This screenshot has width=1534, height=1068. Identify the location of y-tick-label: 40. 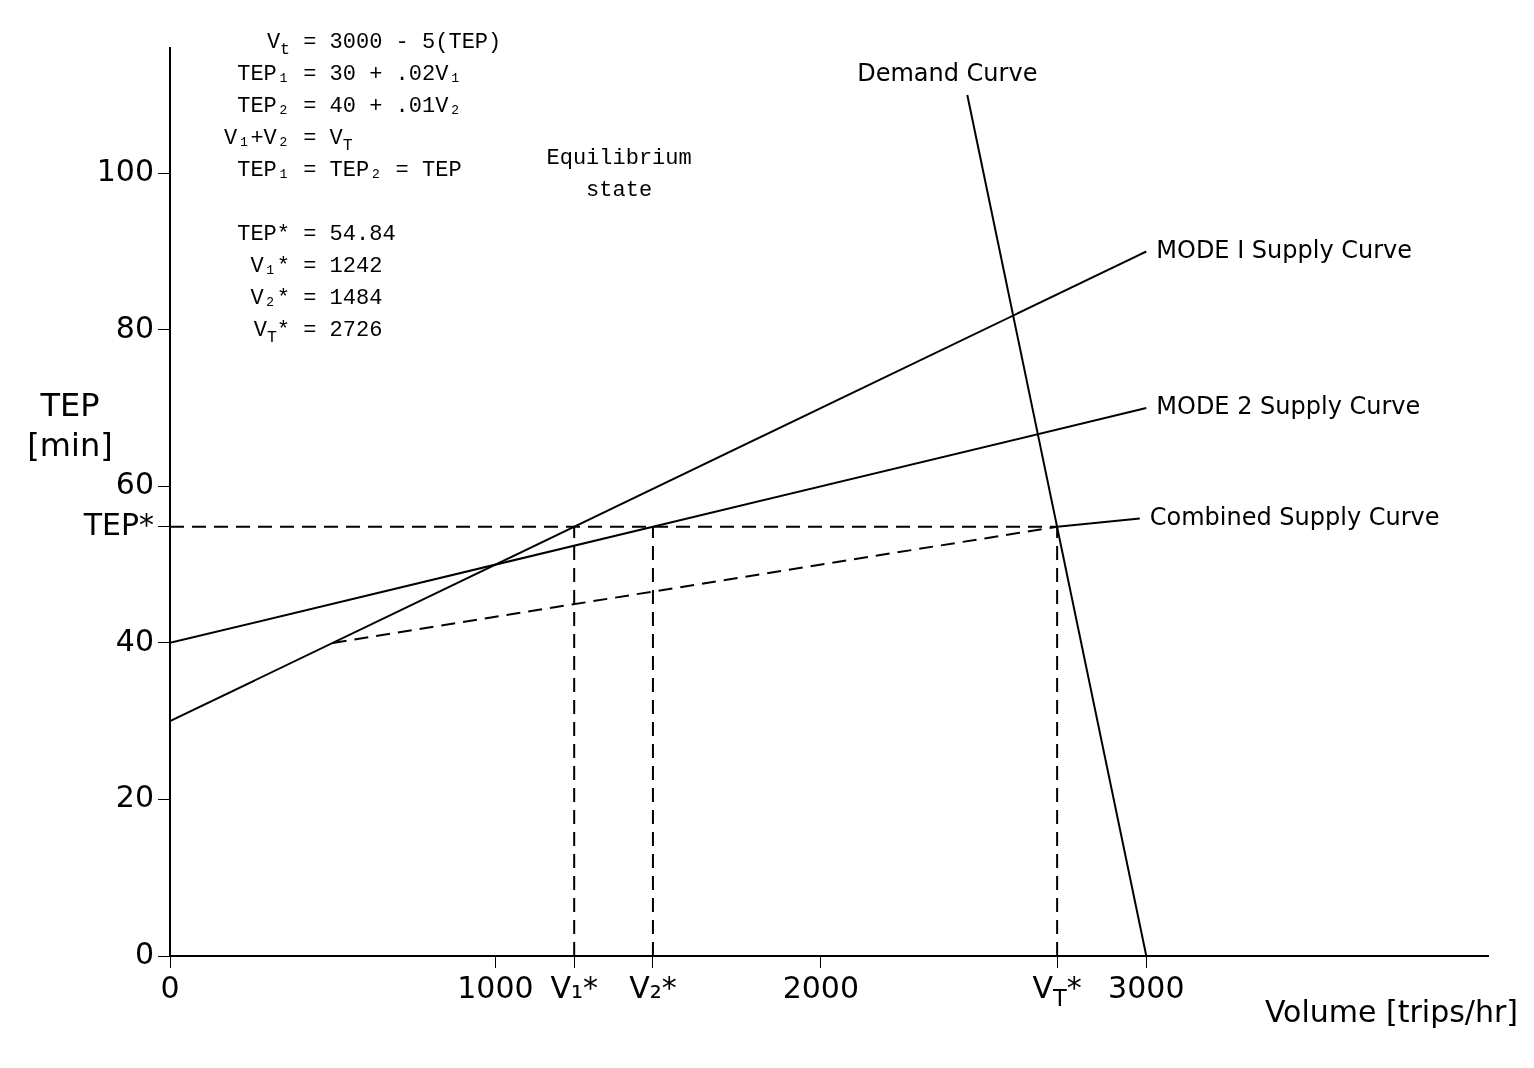
(135, 640).